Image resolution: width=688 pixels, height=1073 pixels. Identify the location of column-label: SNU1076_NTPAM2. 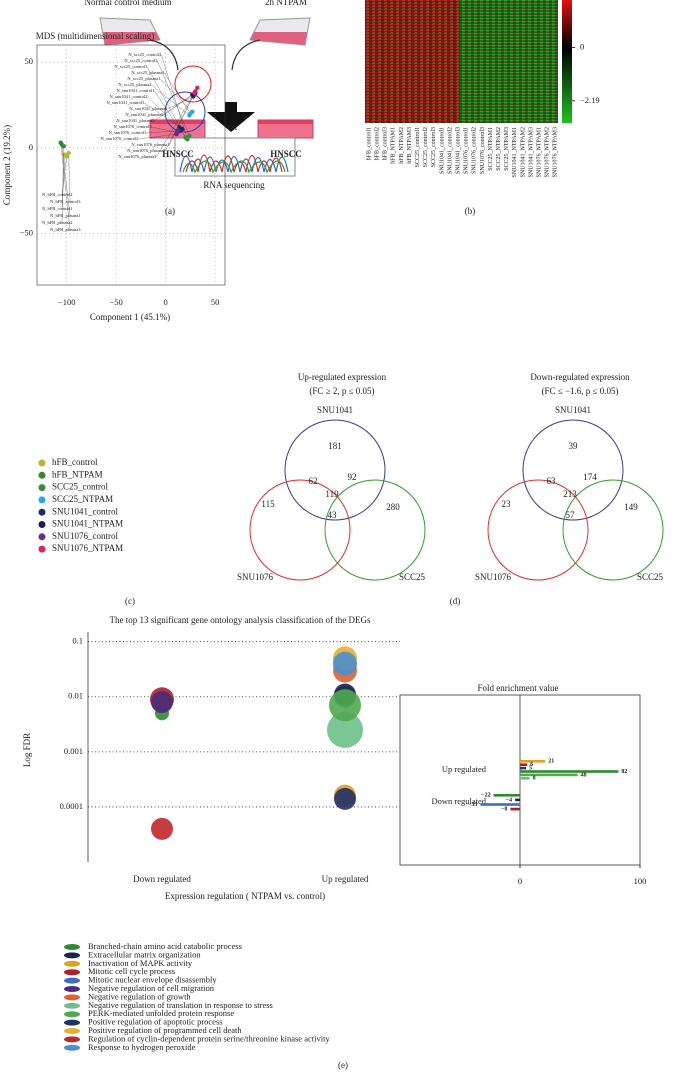
(548, 152).